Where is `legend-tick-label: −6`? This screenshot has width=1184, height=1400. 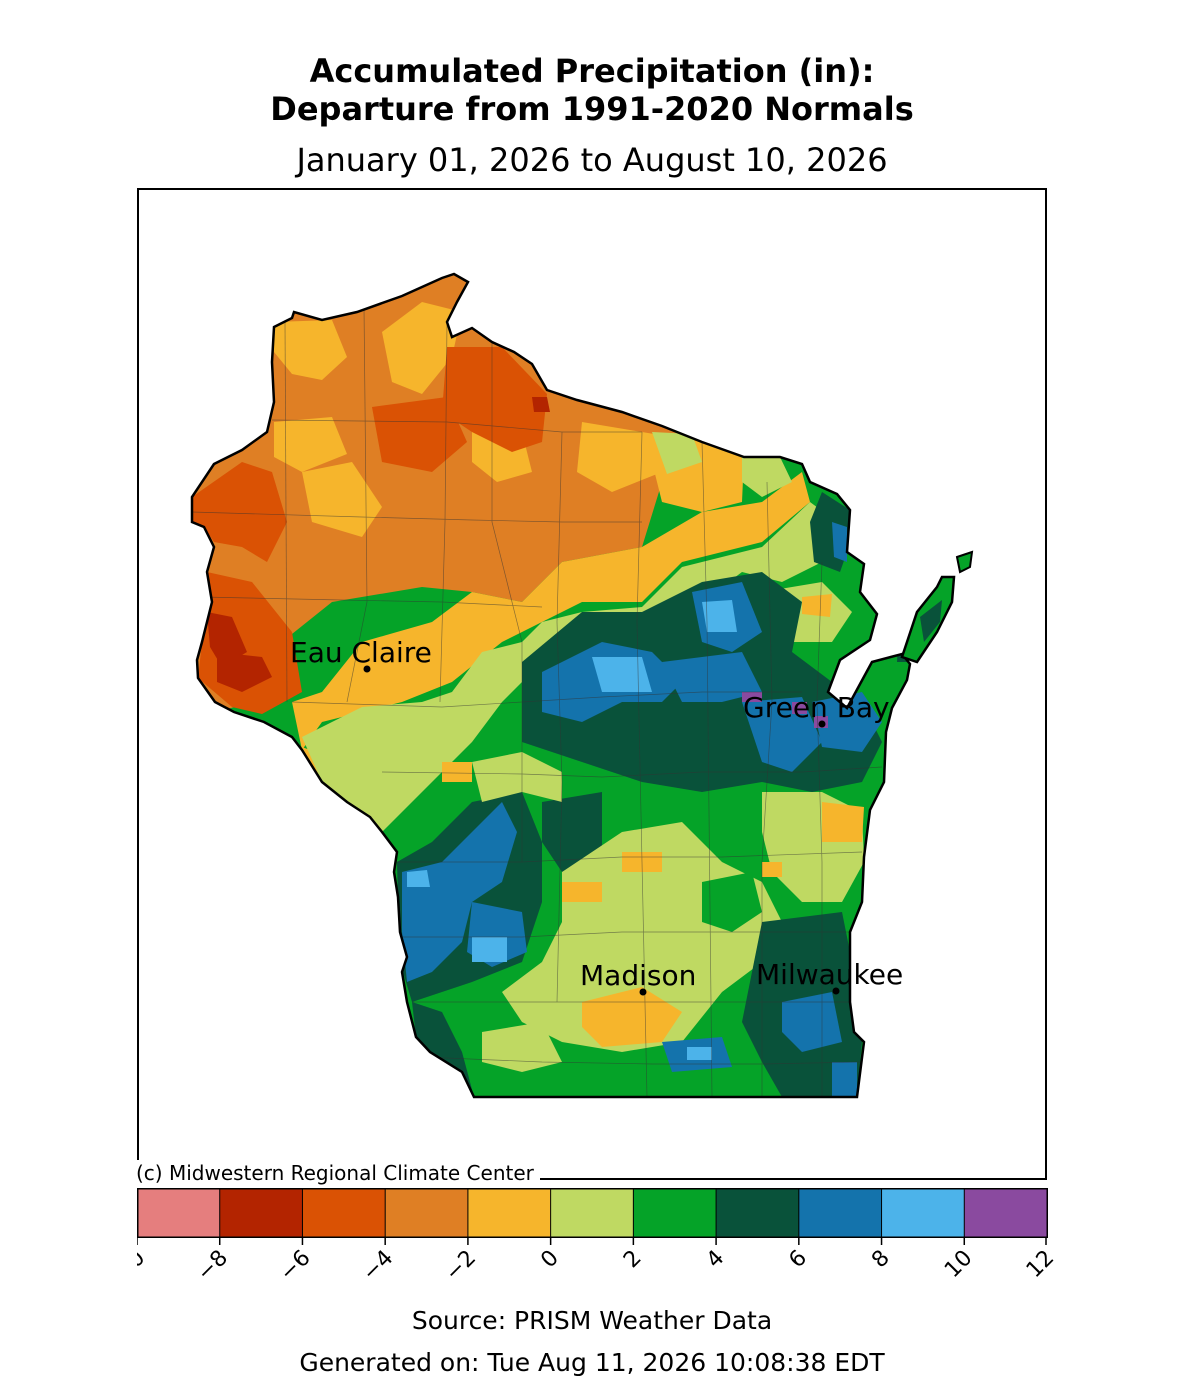
legend-tick-label: −6 is located at coordinates (295, 1266).